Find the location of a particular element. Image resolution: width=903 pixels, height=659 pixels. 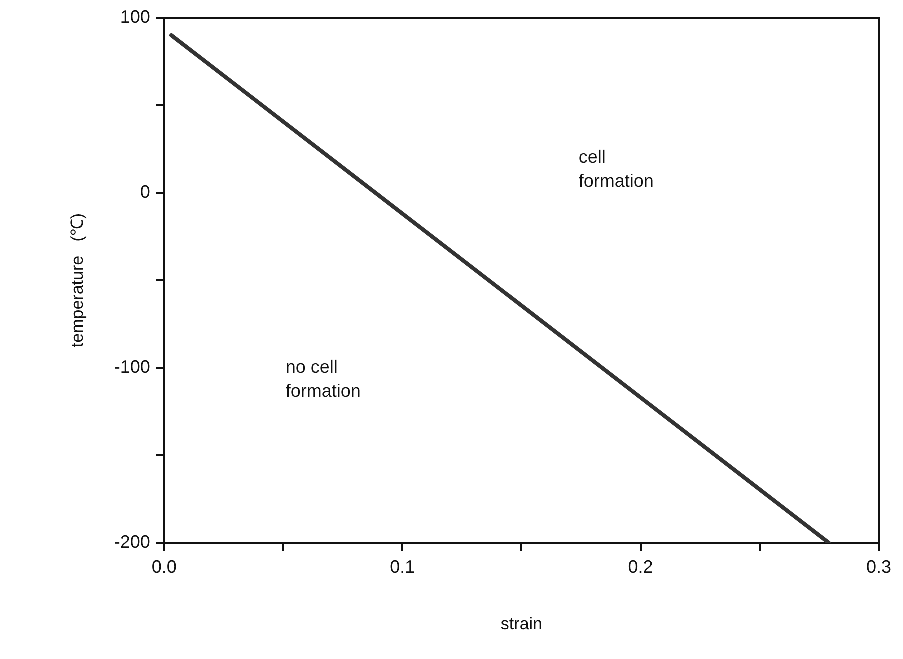

x-tick-label: 0.2 is located at coordinates (641, 566).